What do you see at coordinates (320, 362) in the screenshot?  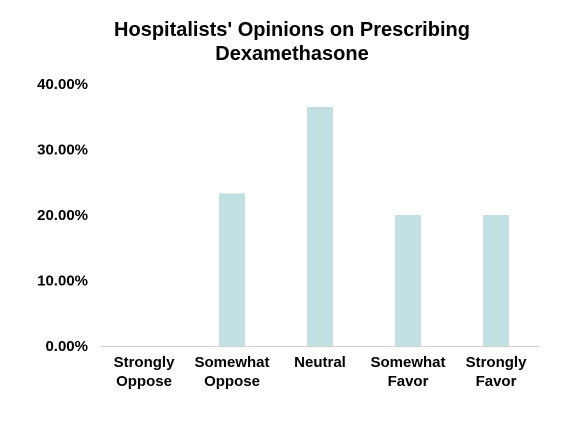 I see `x-tick-label: Neutral` at bounding box center [320, 362].